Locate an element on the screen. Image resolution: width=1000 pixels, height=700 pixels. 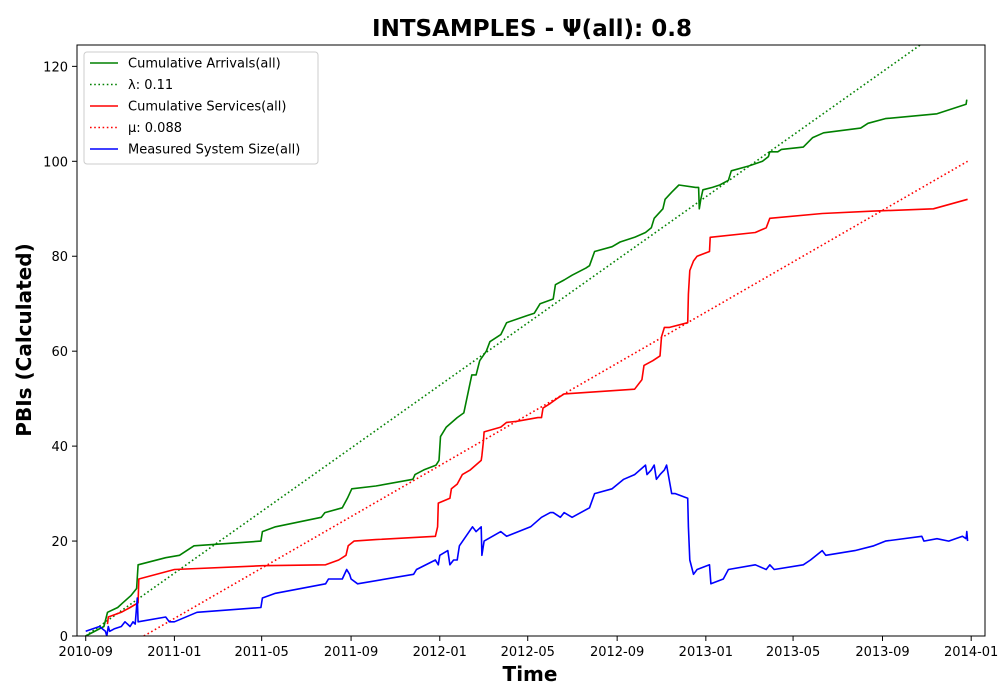
y-tick-label: 120 is located at coordinates (55, 67).